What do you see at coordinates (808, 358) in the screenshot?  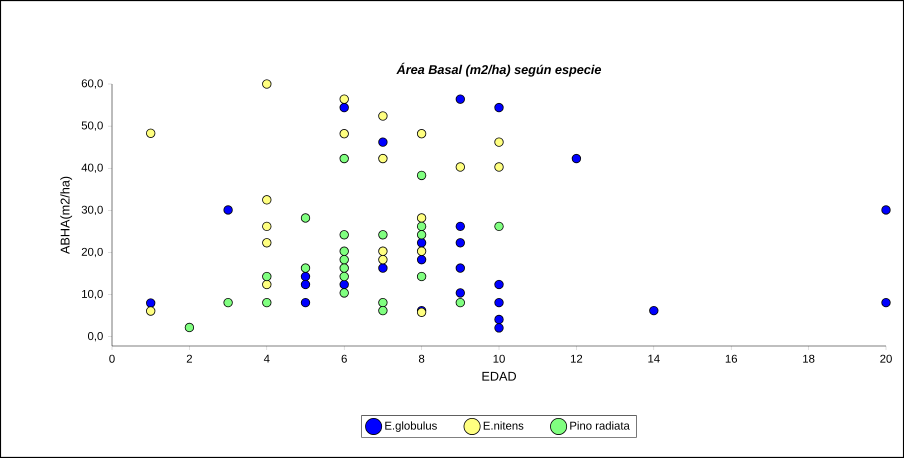 I see `x-tick-label: 18` at bounding box center [808, 358].